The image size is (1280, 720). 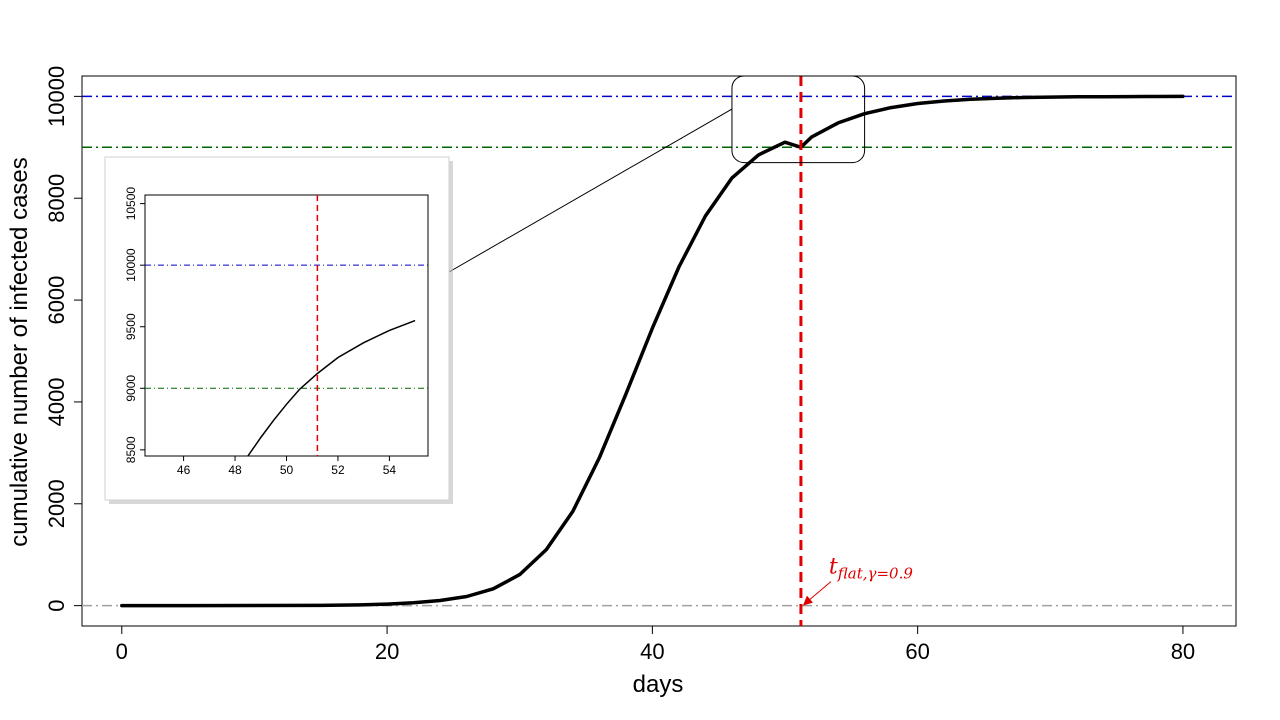 What do you see at coordinates (131, 204) in the screenshot?
I see `inset-y-tick-label: 10500` at bounding box center [131, 204].